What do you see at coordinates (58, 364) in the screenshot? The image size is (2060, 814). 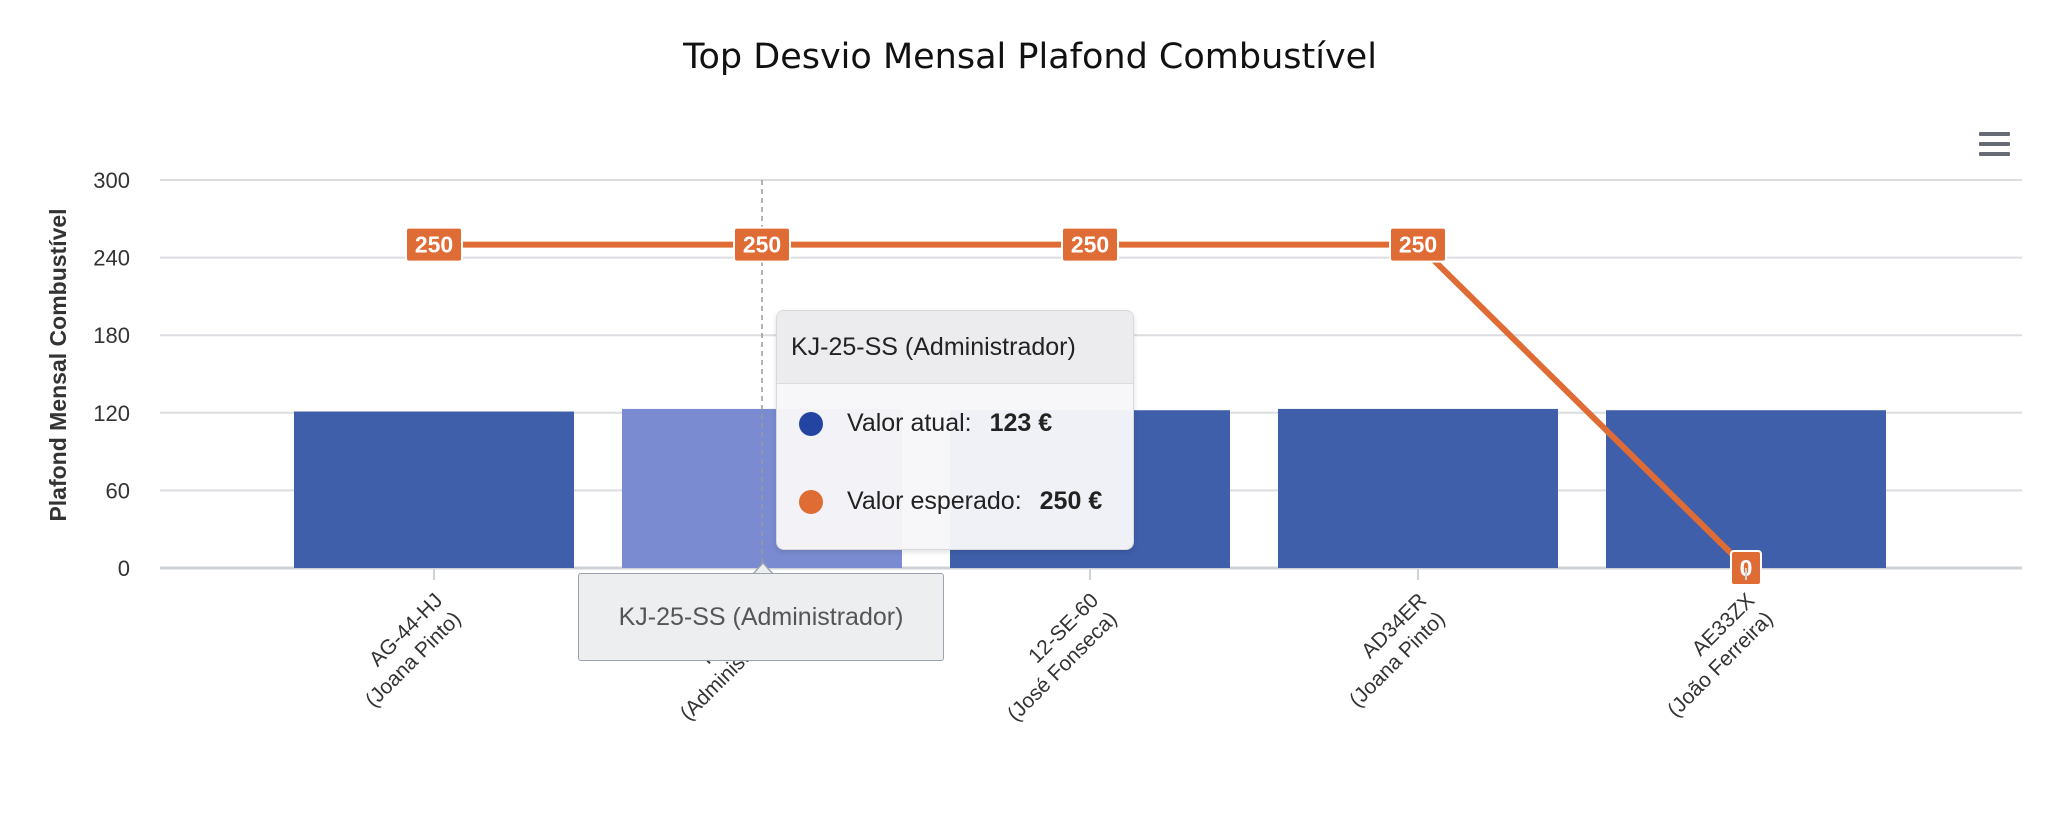 I see `y-axis-label: Plafond Mensal Combustível` at bounding box center [58, 364].